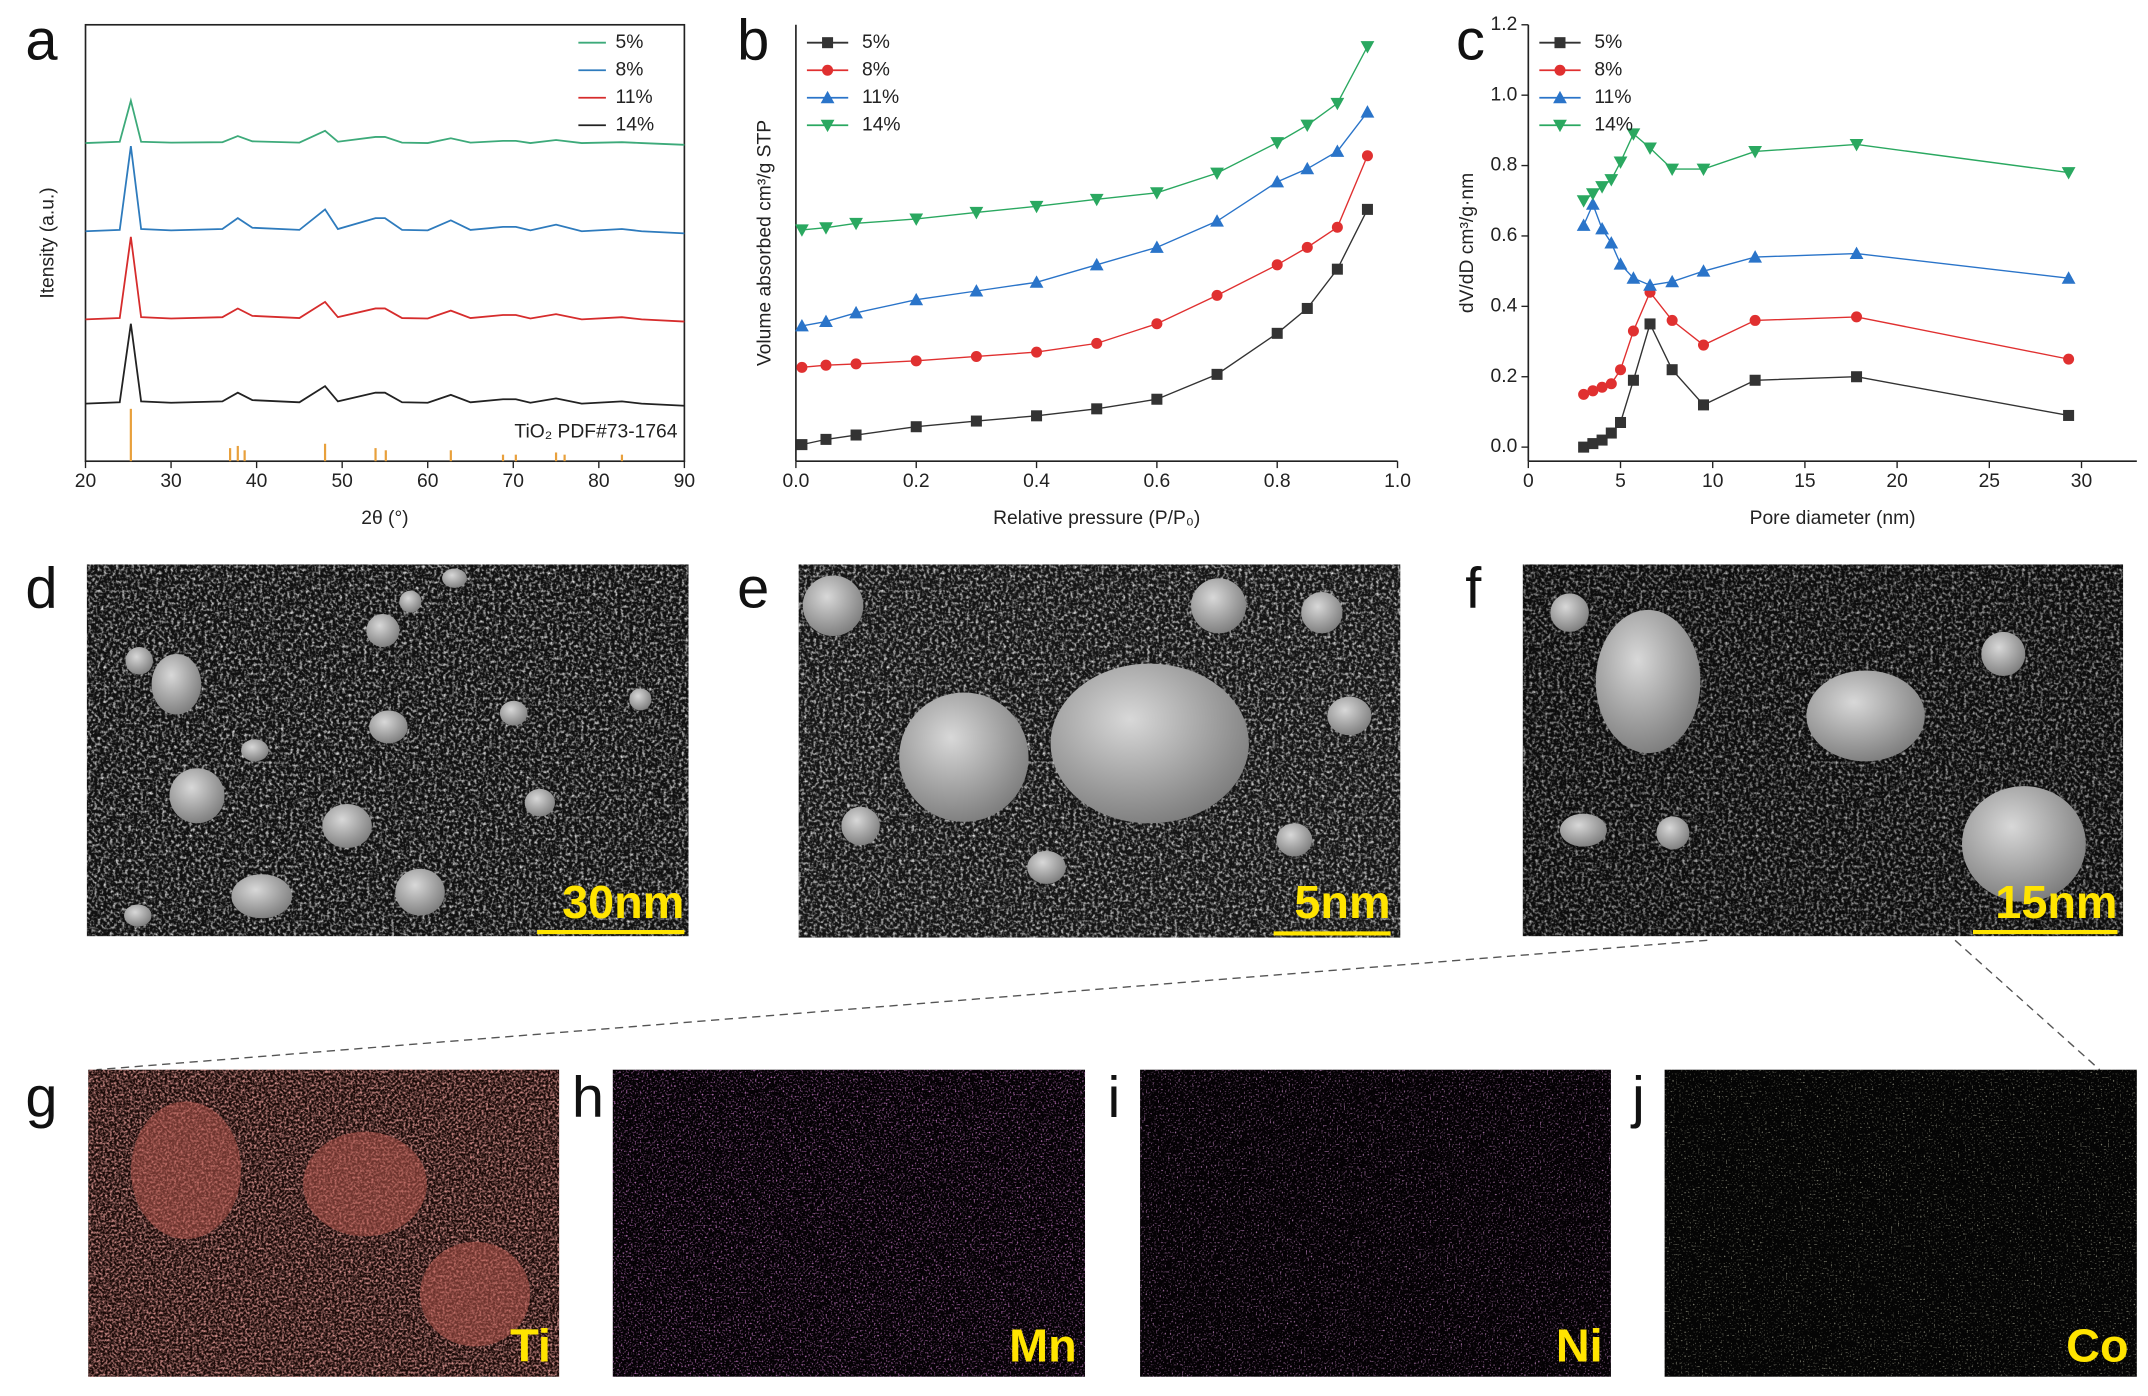 Image resolution: width=2148 pixels, height=1396 pixels. Describe the element at coordinates (916, 481) in the screenshot. I see `x-tick-label: 0.2` at that location.